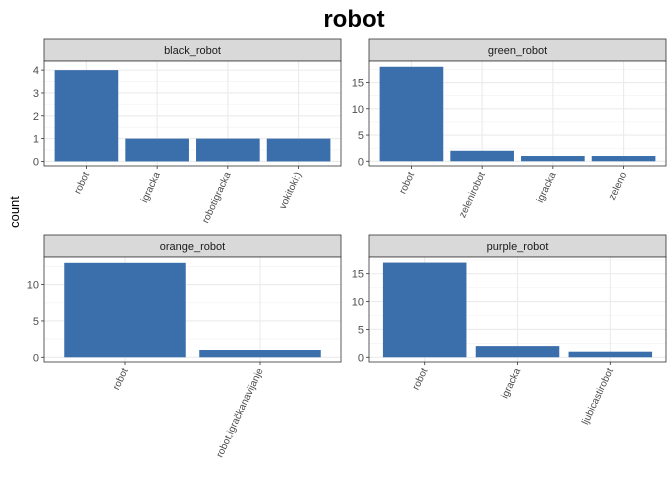 The height and width of the screenshot is (485, 672). Describe the element at coordinates (216, 197) in the screenshot. I see `x-tick-label: robotigracka` at that location.